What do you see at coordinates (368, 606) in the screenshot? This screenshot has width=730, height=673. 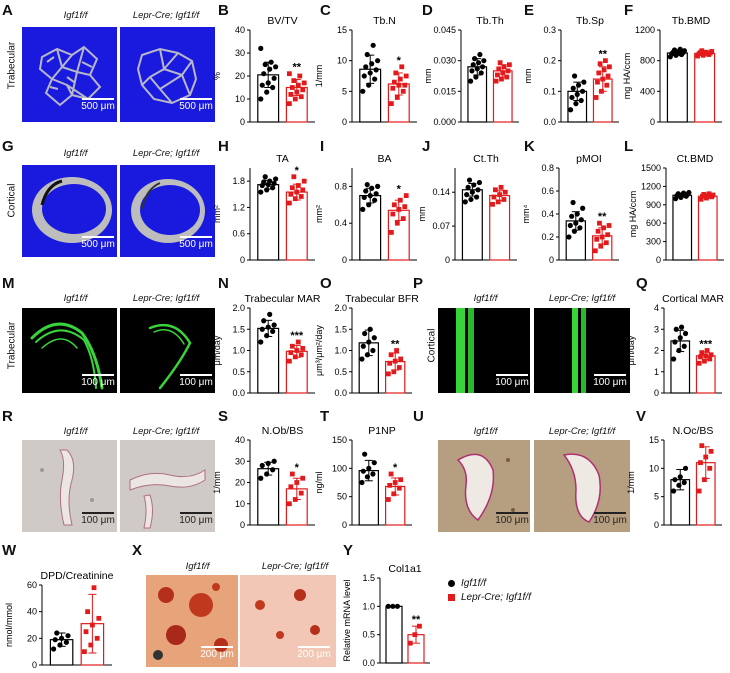 I see `y-tick-label-y: 1.0` at bounding box center [368, 606].